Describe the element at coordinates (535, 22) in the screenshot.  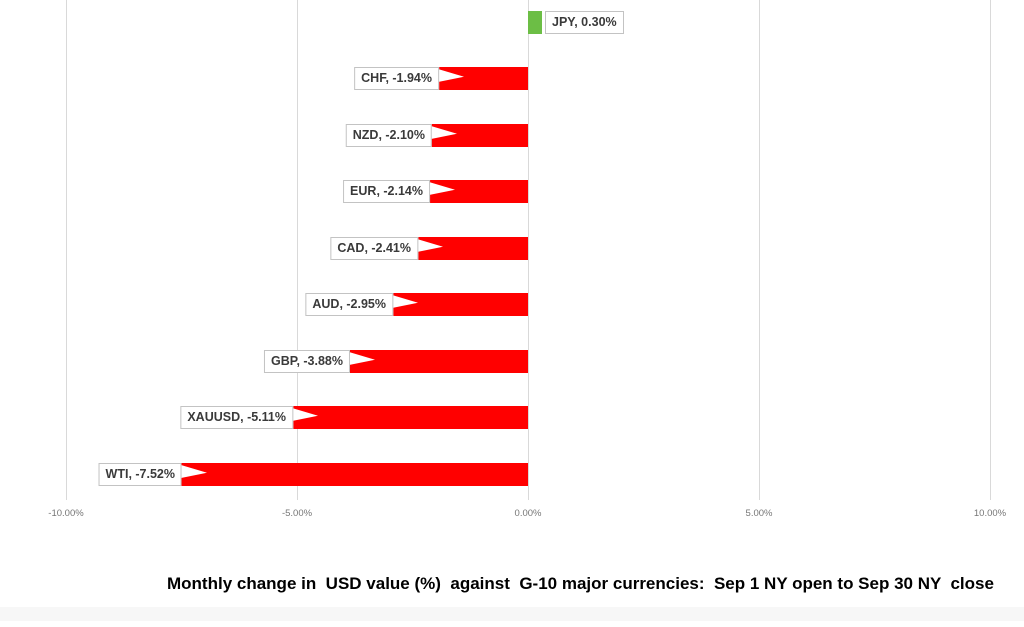
I see `bar-jpy` at that location.